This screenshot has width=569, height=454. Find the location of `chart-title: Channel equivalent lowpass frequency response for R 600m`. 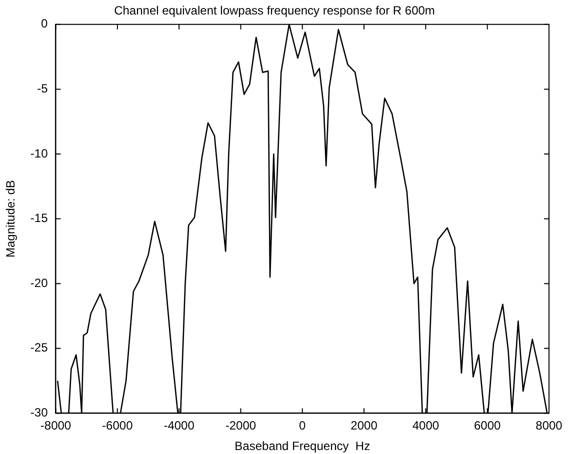

chart-title: Channel equivalent lowpass frequency response for R 600m is located at coordinates (274, 11).